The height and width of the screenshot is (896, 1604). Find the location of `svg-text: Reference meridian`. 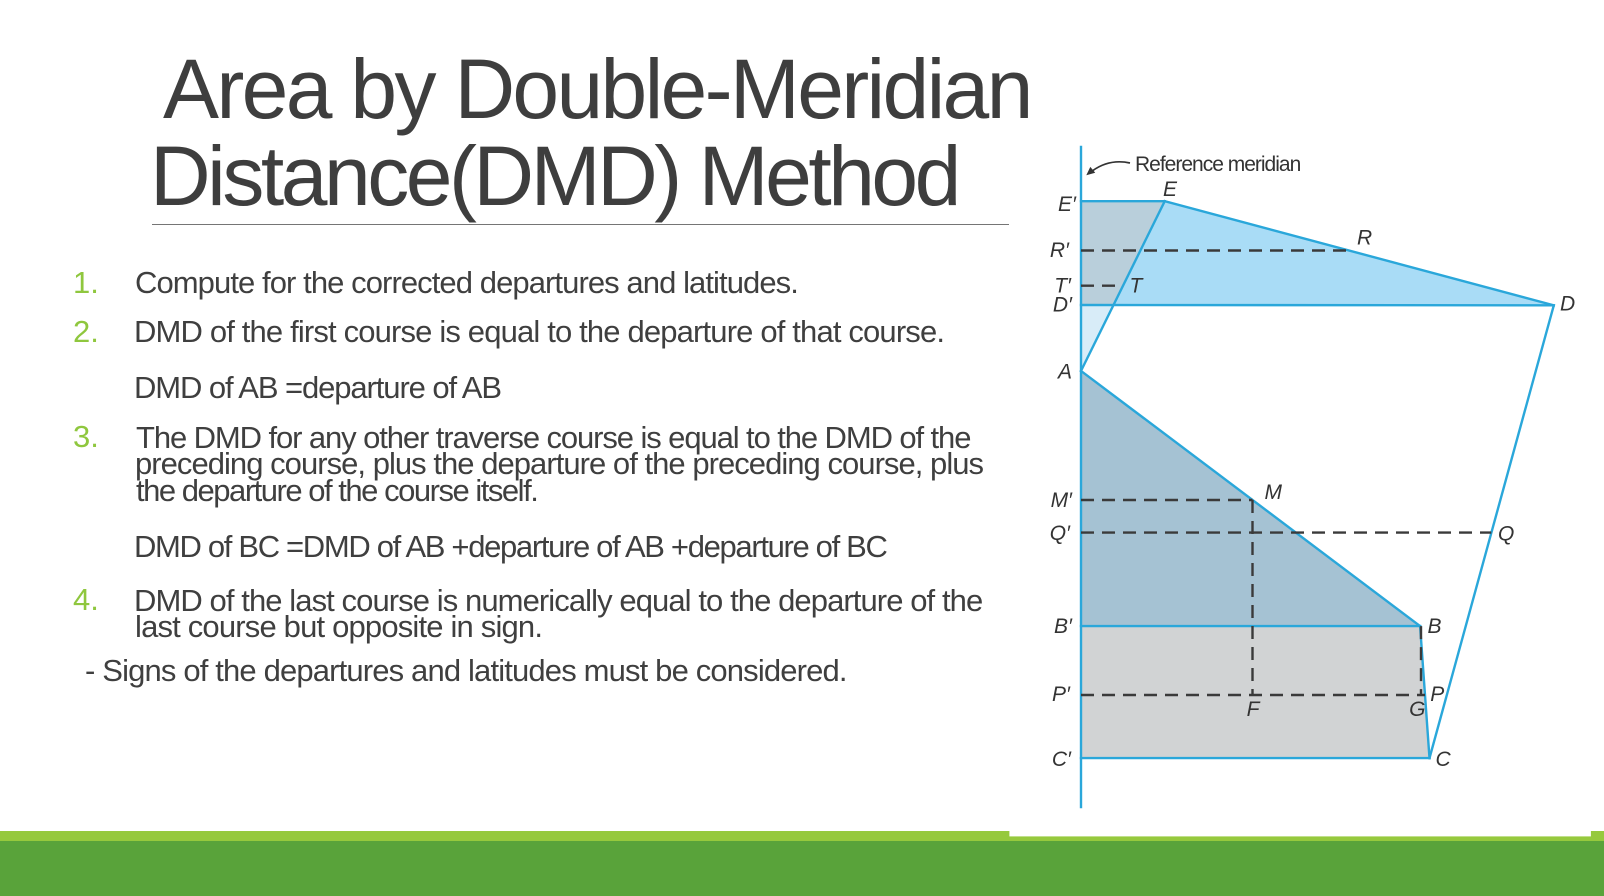

svg-text: Reference meridian is located at coordinates (1218, 164).